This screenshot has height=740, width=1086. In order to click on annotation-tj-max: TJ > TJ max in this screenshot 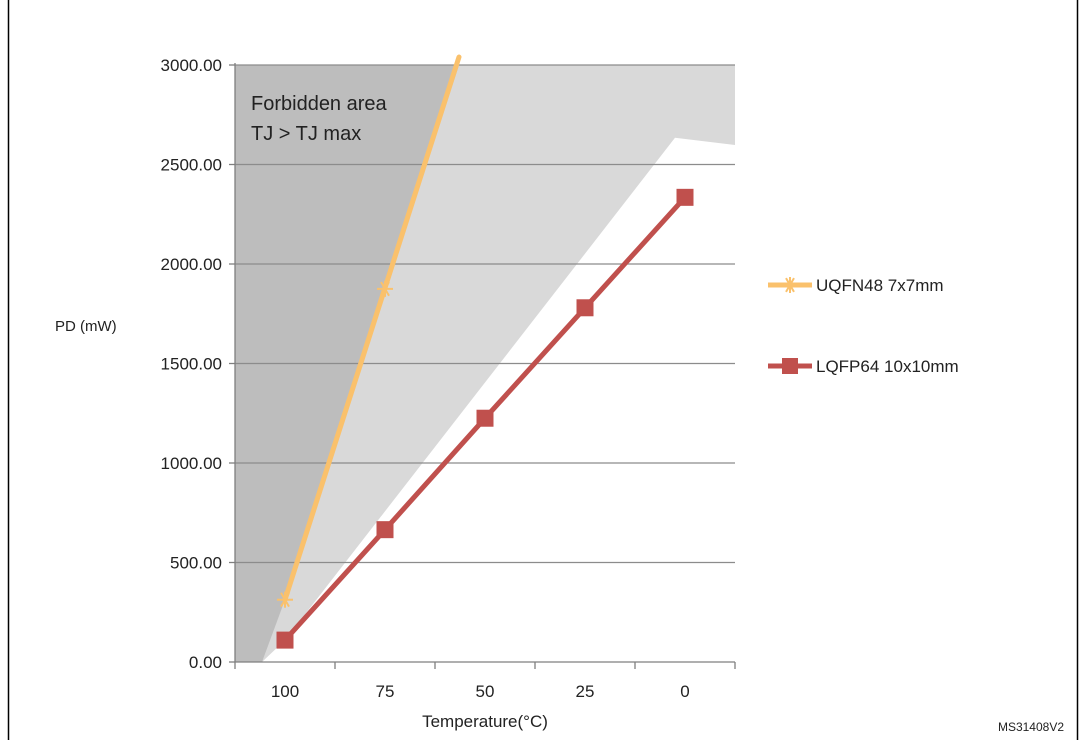, I will do `click(306, 134)`.